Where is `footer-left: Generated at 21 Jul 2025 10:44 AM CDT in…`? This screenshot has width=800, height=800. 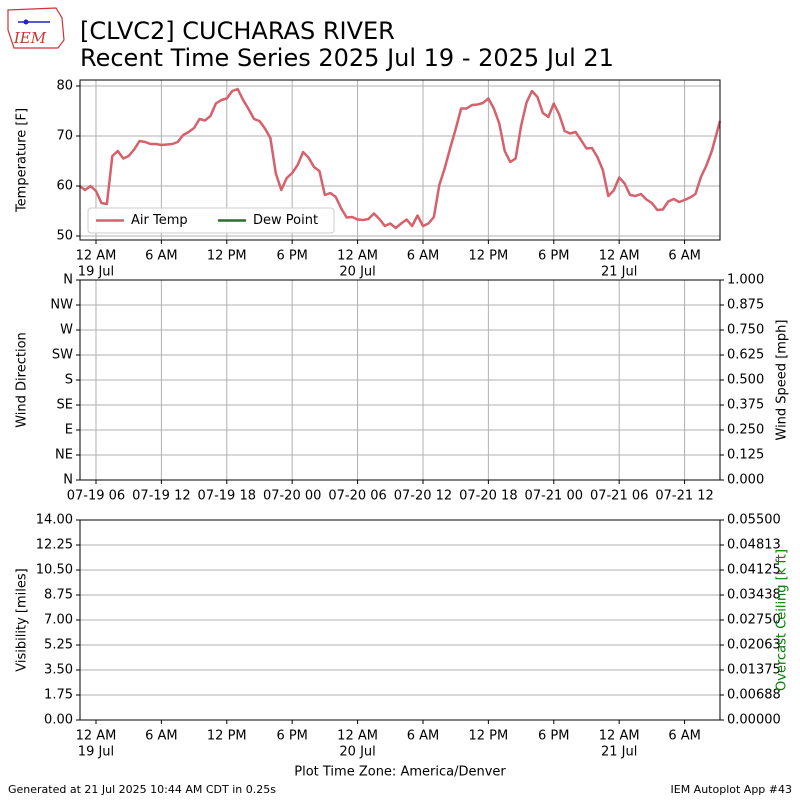 footer-left: Generated at 21 Jul 2025 10:44 AM CDT in… is located at coordinates (142, 789).